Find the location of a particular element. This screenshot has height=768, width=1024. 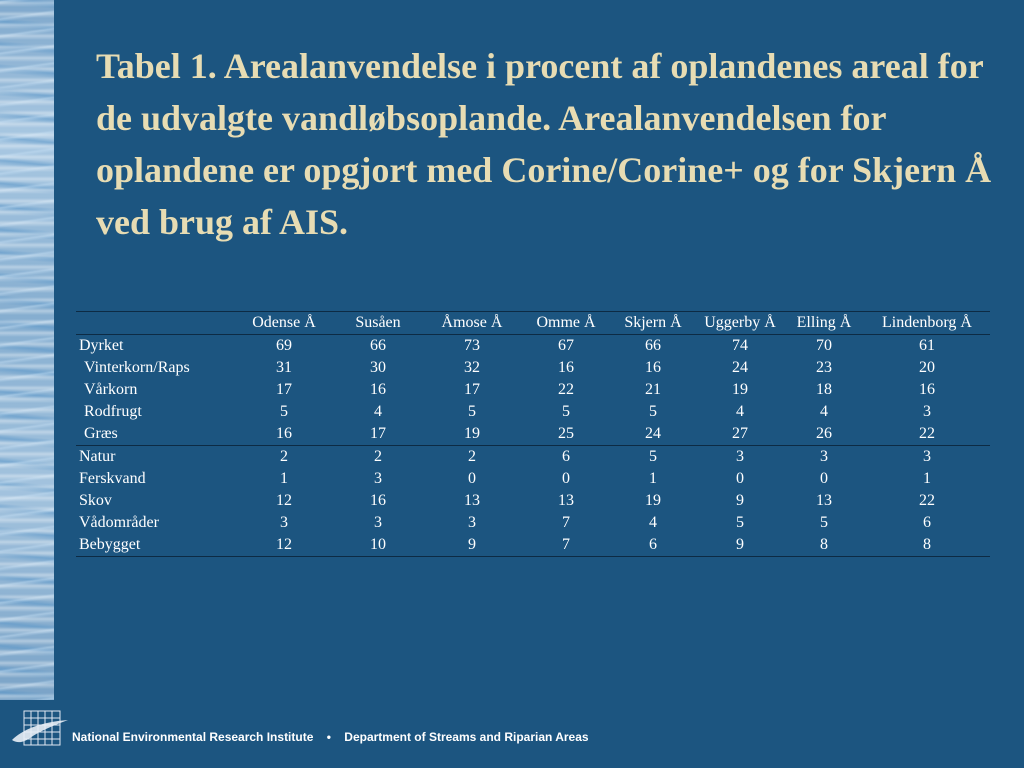

row-label: Vinterkorn/Raps is located at coordinates (137, 367).